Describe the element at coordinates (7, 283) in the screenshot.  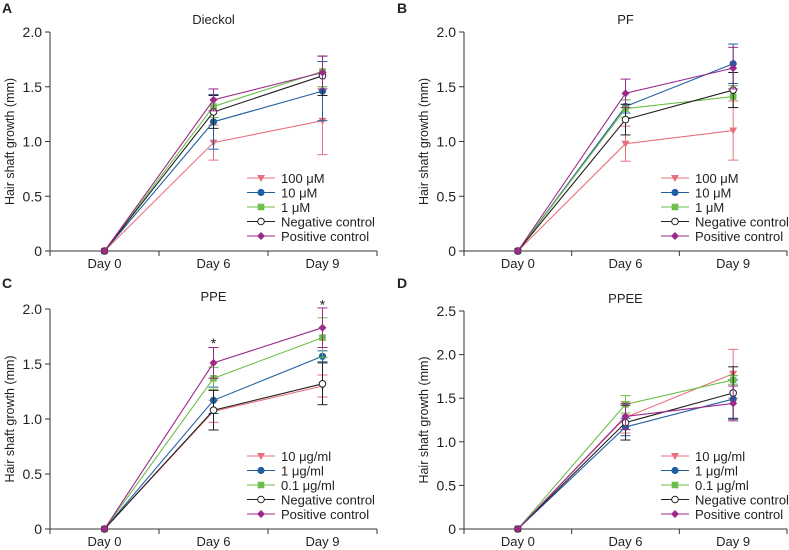
I see `panel-label: C` at that location.